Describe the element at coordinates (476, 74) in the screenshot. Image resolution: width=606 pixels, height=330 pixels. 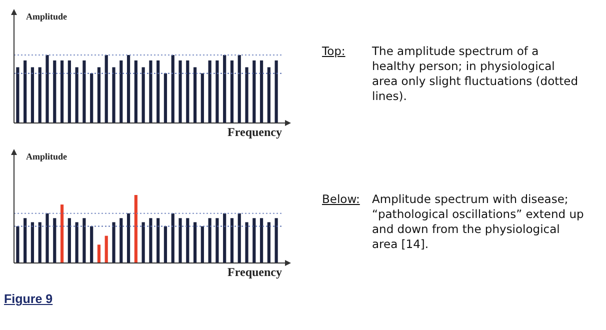
I see `text: The amplitude spectrum of a healthy person; in physiological area only slight fluctuations (dotted lines).` at that location.